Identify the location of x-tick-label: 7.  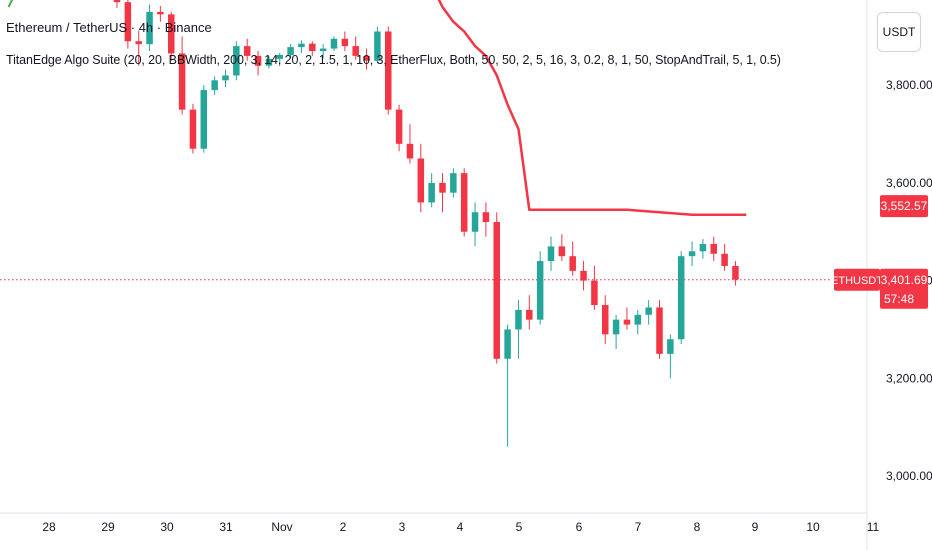
(638, 527).